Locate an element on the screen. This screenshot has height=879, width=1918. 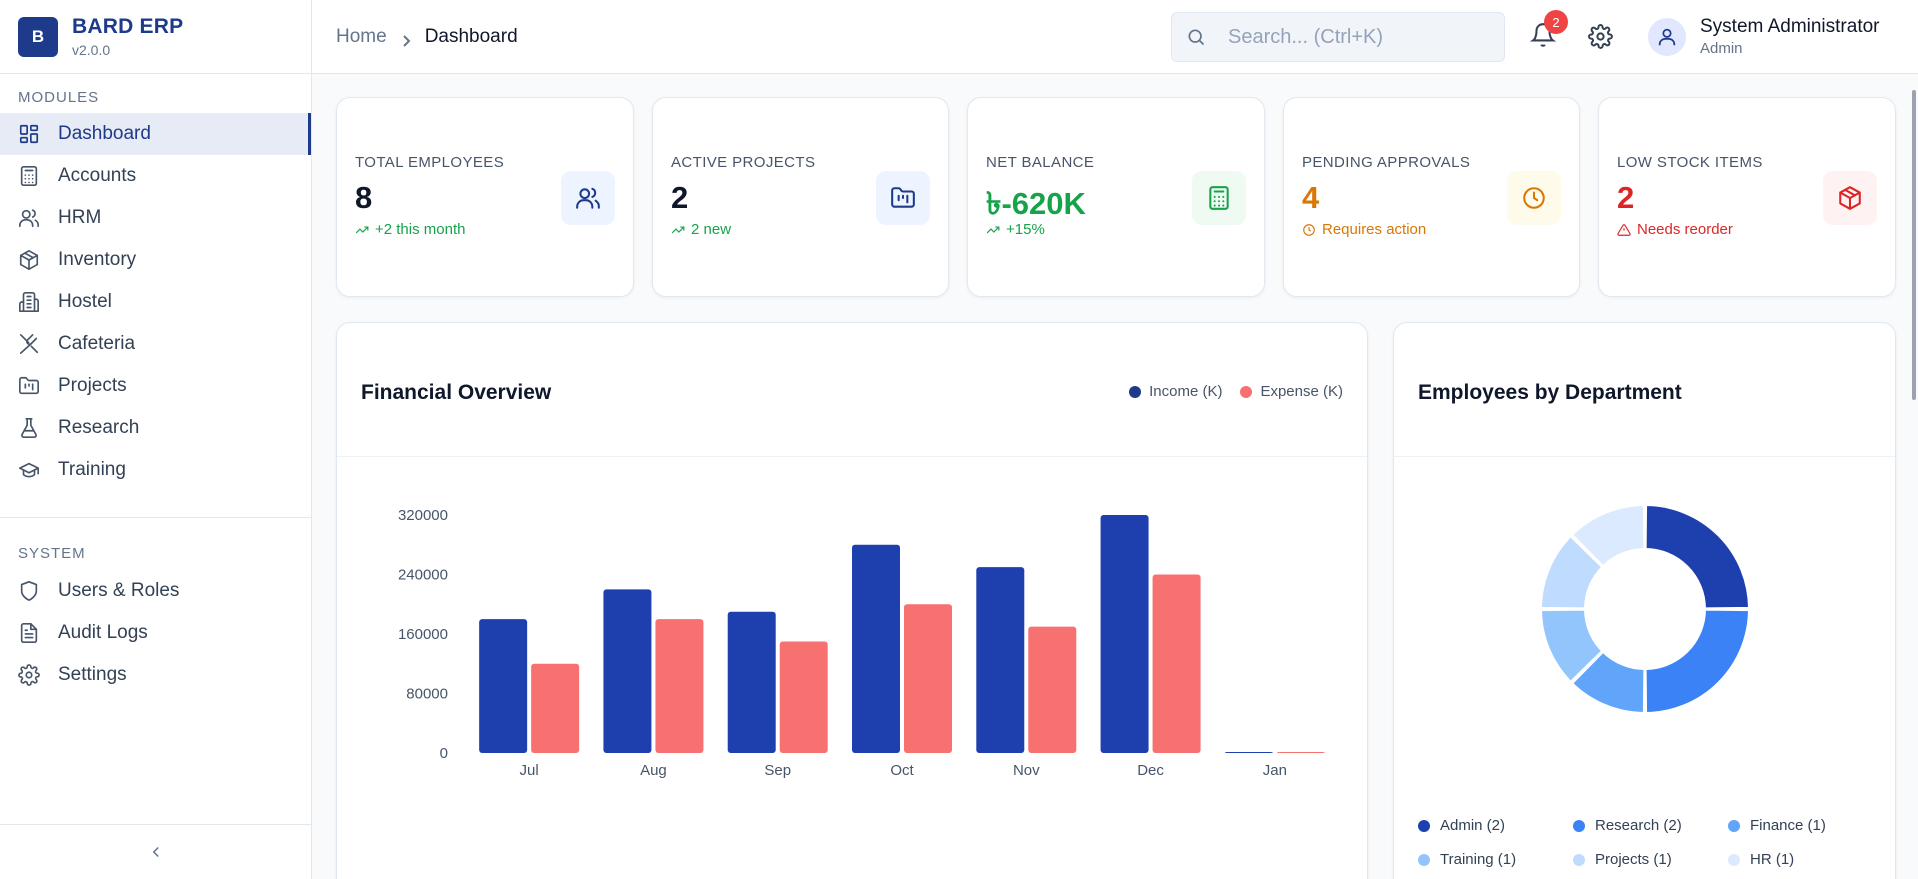
brand: B BARD ERP v2.0.0 is located at coordinates (155, 37).